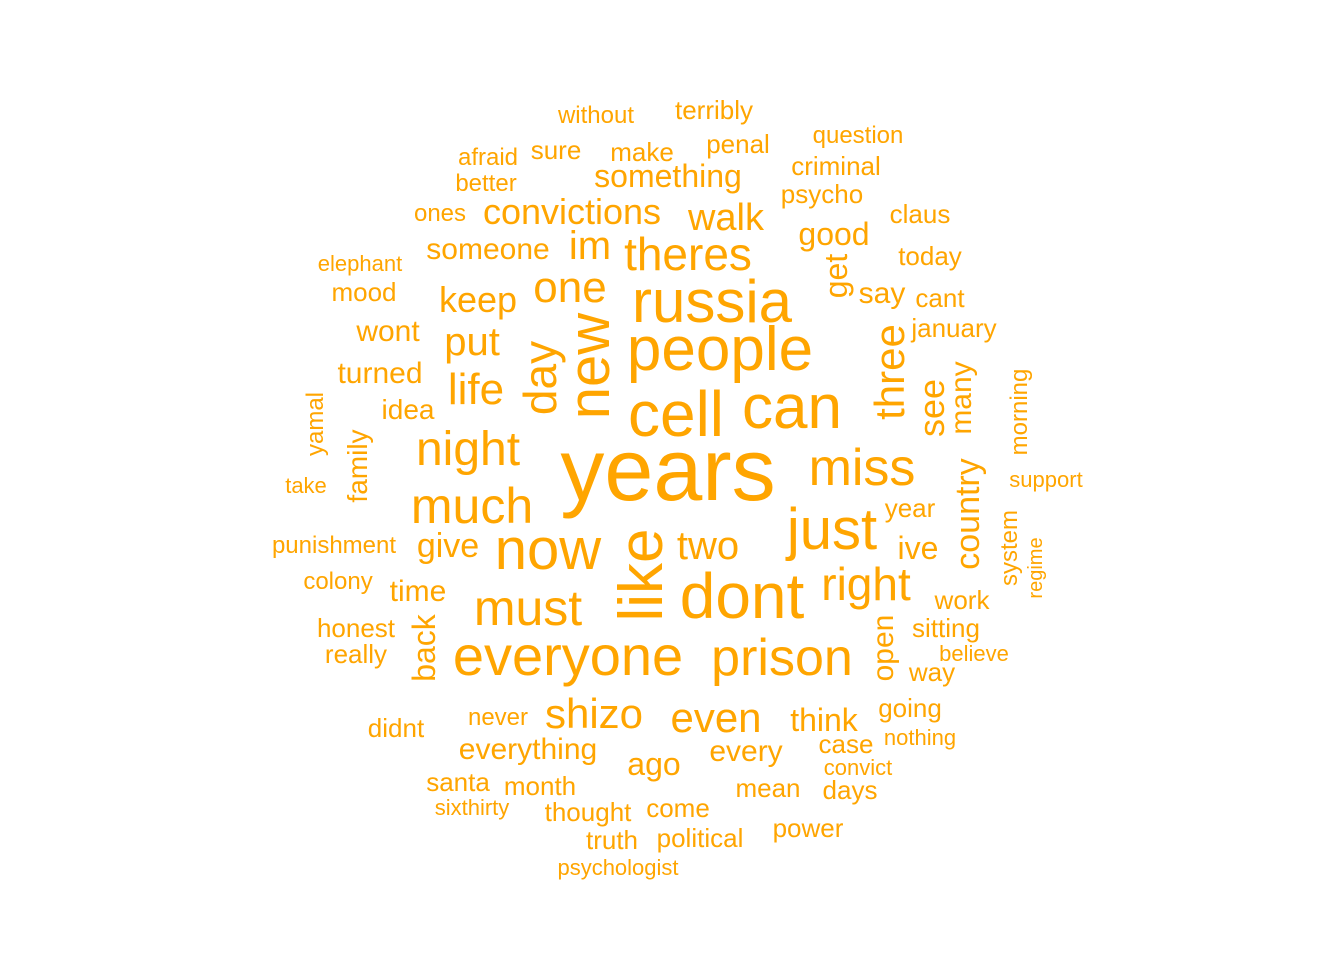 The width and height of the screenshot is (1344, 960). Describe the element at coordinates (572, 211) in the screenshot. I see `word-convictions: convictions` at that location.